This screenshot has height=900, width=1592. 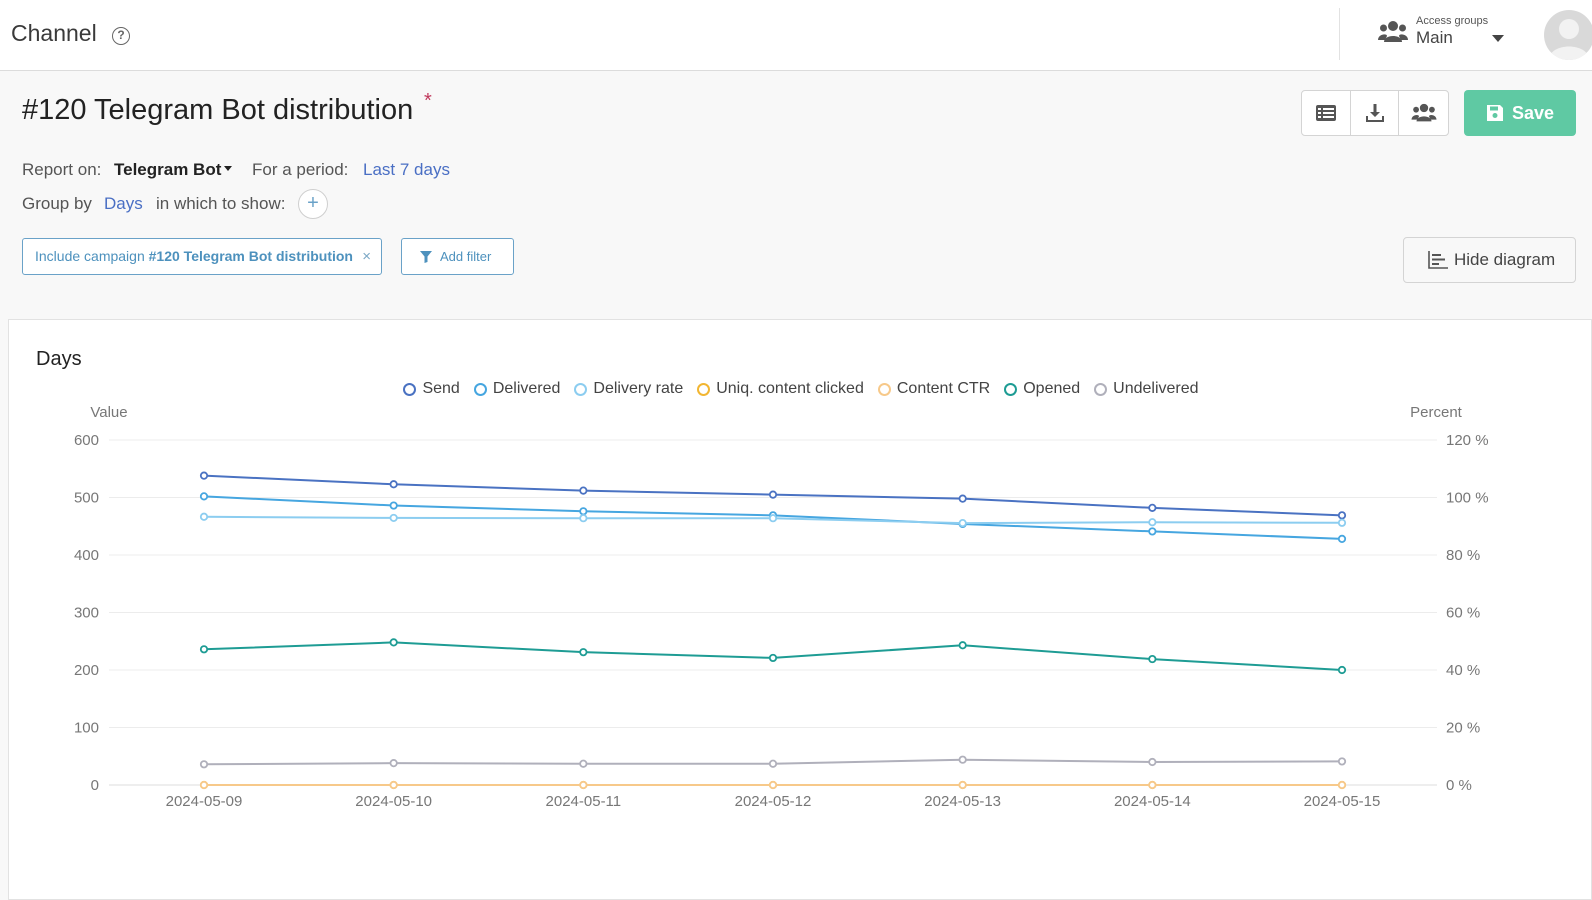 I want to click on hide-diagram-button: Hide diagram, so click(x=1489, y=260).